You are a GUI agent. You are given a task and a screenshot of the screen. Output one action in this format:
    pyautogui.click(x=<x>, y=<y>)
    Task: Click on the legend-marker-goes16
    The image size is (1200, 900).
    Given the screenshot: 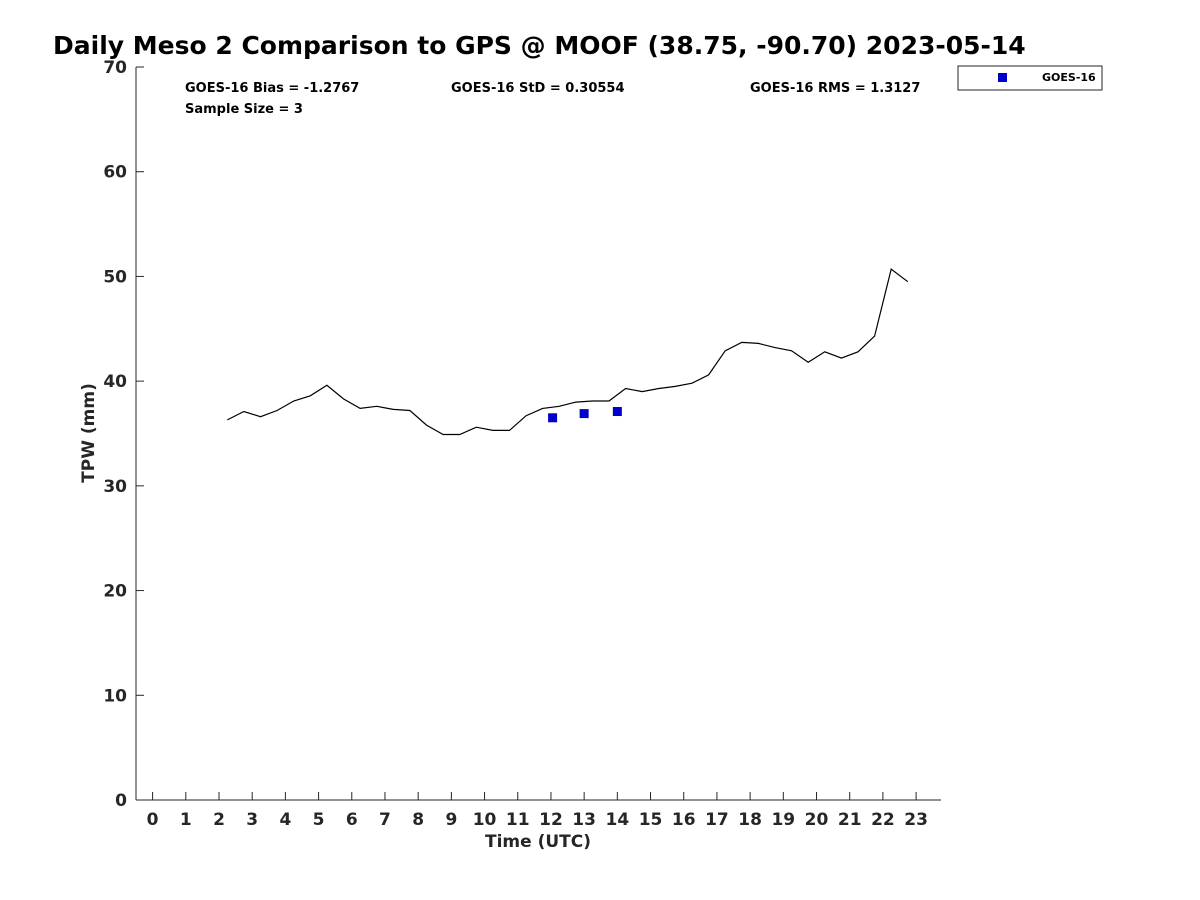 What is the action you would take?
    pyautogui.click(x=1002, y=77)
    